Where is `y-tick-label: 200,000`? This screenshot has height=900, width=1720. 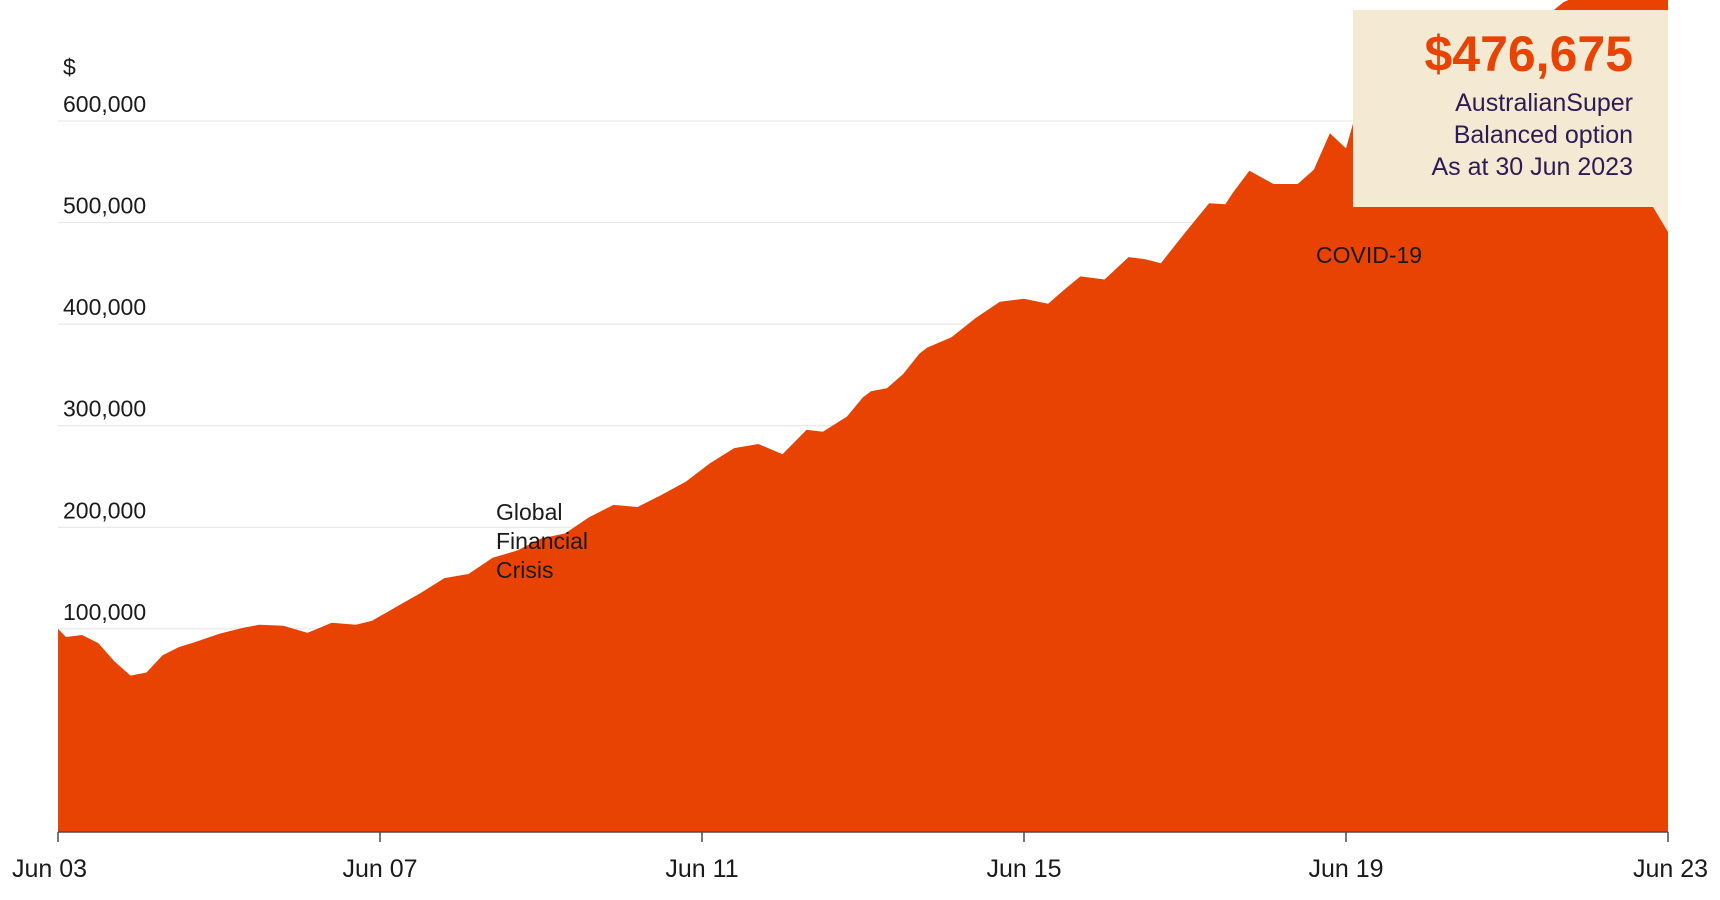
y-tick-label: 200,000 is located at coordinates (104, 510).